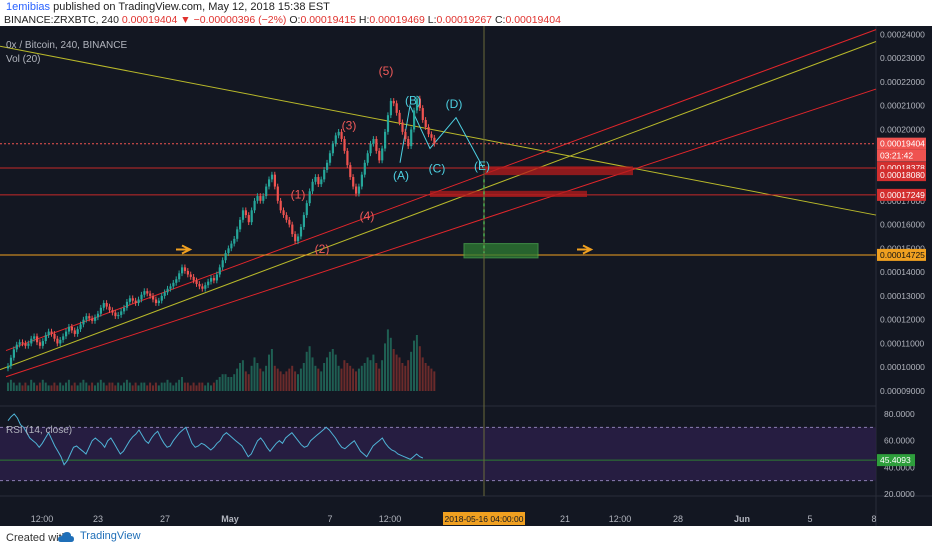 The width and height of the screenshot is (932, 550). Describe the element at coordinates (873, 519) in the screenshot. I see `time-tick-label: 8` at that location.